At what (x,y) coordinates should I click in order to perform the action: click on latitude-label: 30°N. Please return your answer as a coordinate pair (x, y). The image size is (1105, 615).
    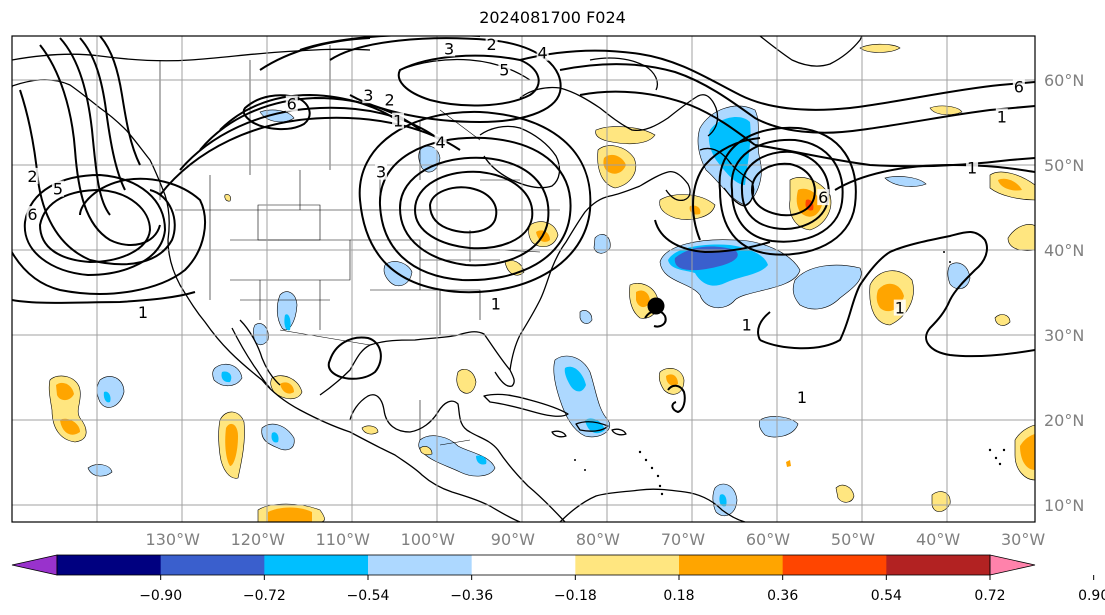
    Looking at the image, I should click on (1064, 335).